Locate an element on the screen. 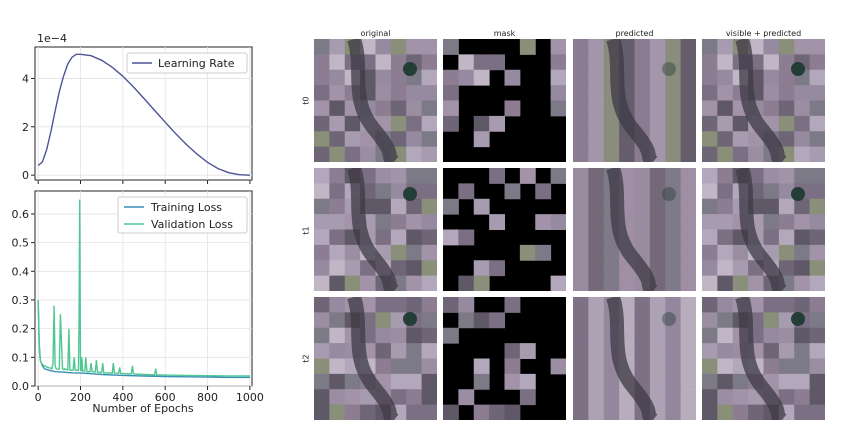 This screenshot has width=846, height=429. row-label-t1: t1 is located at coordinates (306, 230).